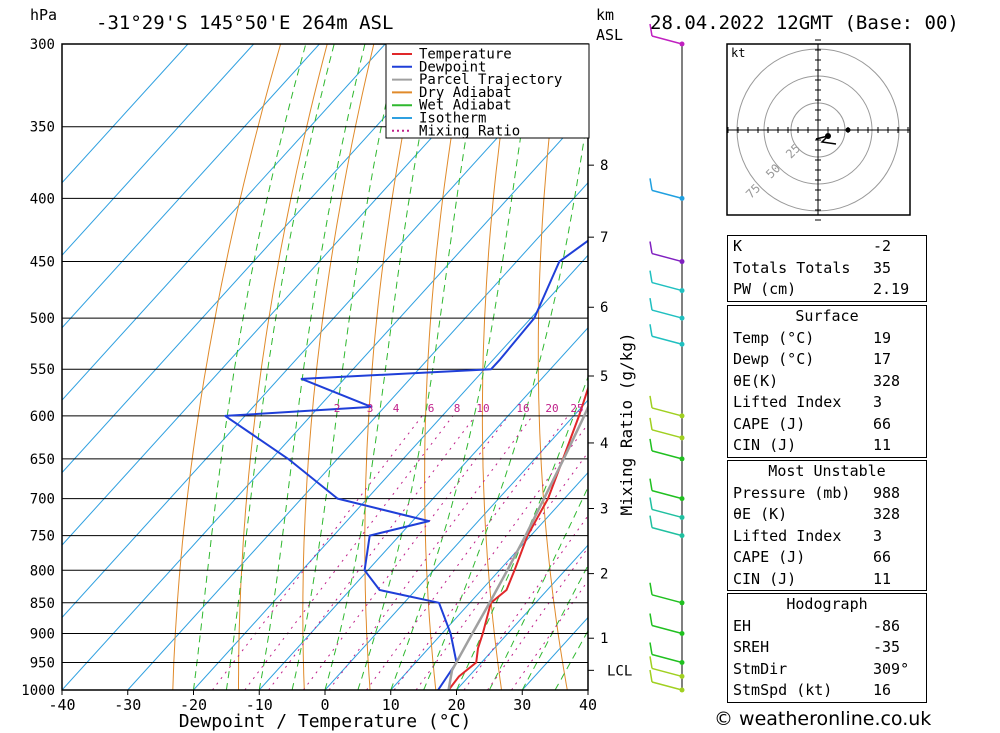  I want to click on table-key: Lifted Index, so click(787, 402).